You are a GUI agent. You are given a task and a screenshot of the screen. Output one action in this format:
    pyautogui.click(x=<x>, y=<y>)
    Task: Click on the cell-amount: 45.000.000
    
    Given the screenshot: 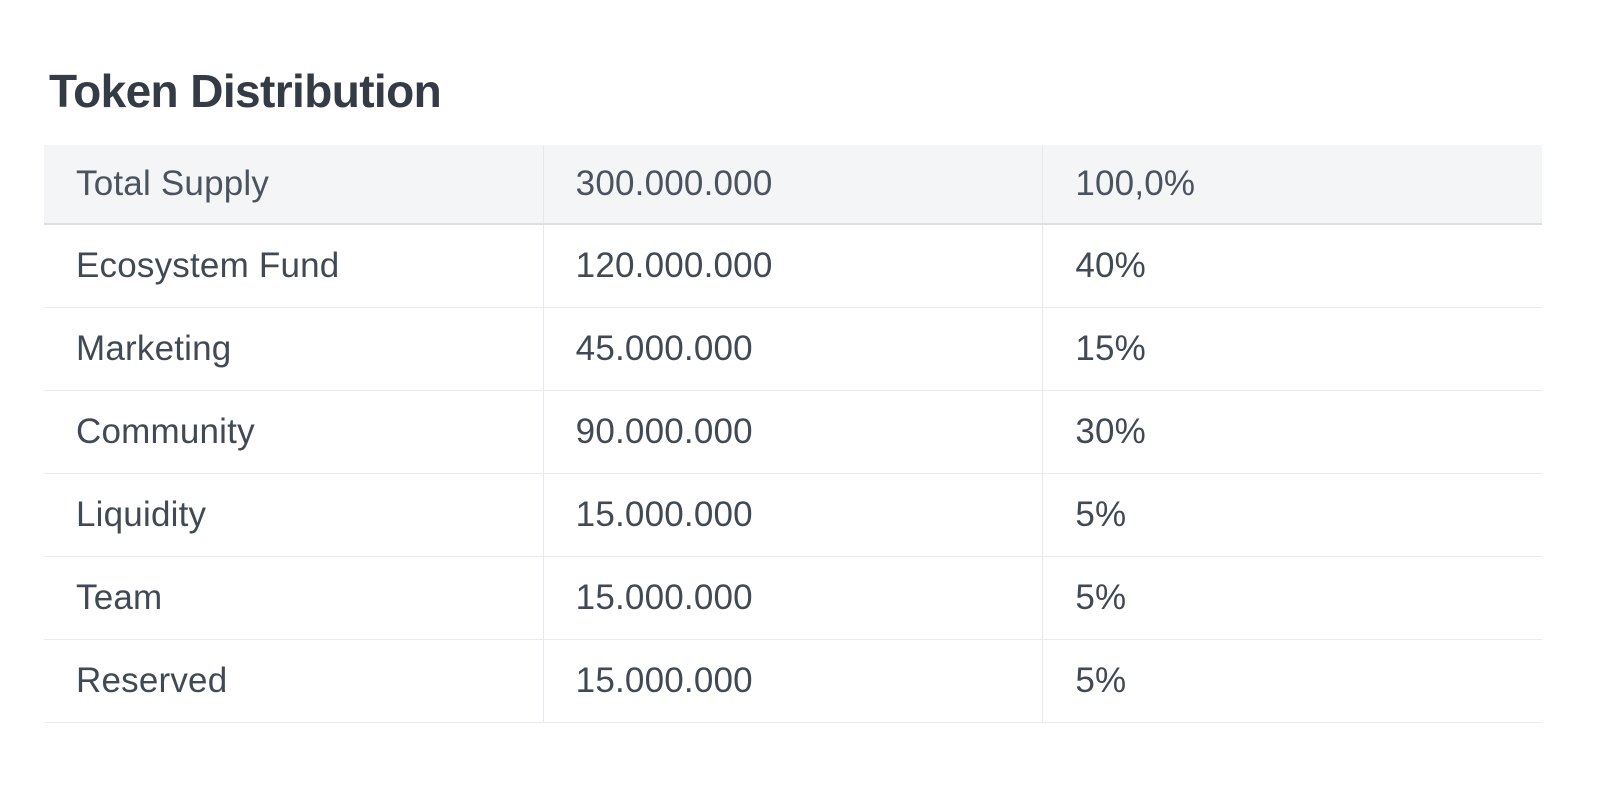 What is the action you would take?
    pyautogui.click(x=792, y=349)
    